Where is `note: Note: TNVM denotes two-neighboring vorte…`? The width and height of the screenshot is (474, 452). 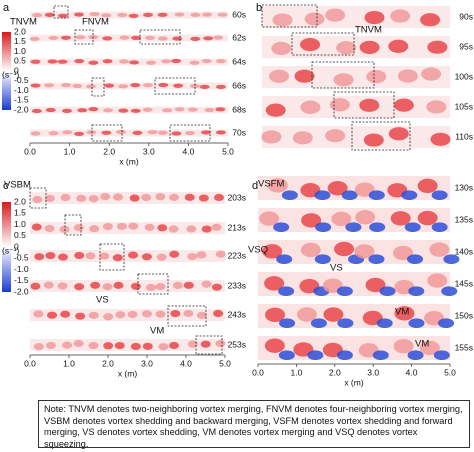 note: Note: TNVM denotes two-neighboring vorte… is located at coordinates (254, 424).